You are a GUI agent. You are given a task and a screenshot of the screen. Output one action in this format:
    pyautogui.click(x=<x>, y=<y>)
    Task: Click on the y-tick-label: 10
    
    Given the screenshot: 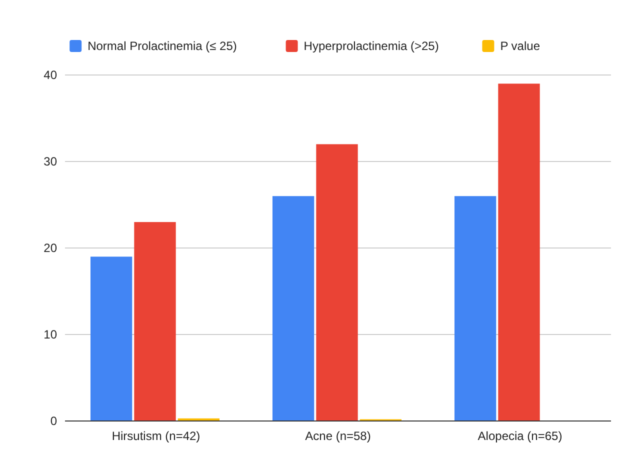 What is the action you would take?
    pyautogui.click(x=51, y=335)
    